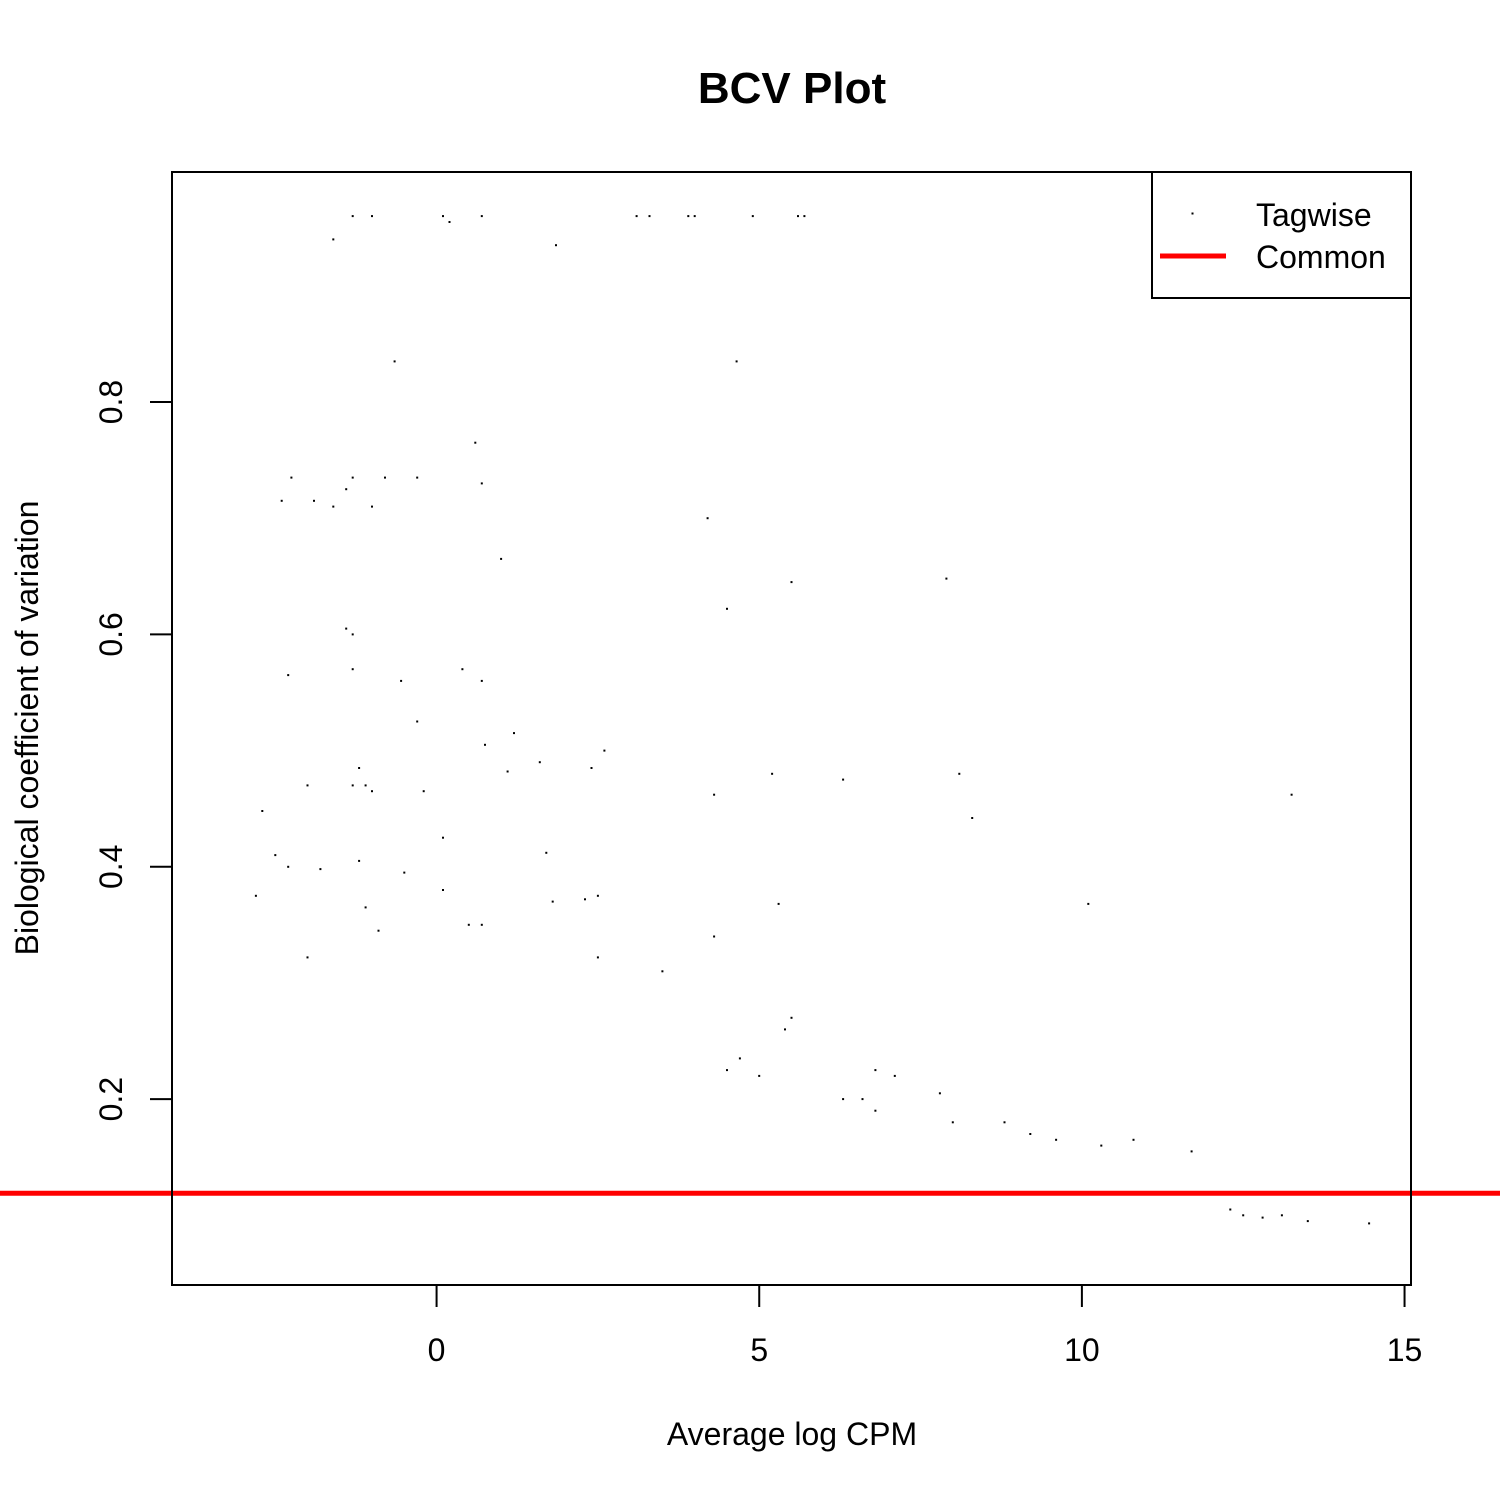 This screenshot has height=1500, width=1500. I want to click on y-tick-label: 0.6, so click(111, 634).